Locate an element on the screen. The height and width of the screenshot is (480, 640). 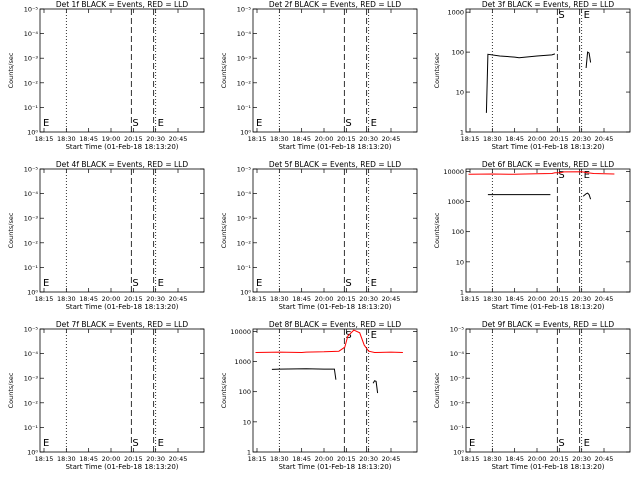
panel-title: Det 9f BLACK = Events, RED = LLD is located at coordinates (548, 324).